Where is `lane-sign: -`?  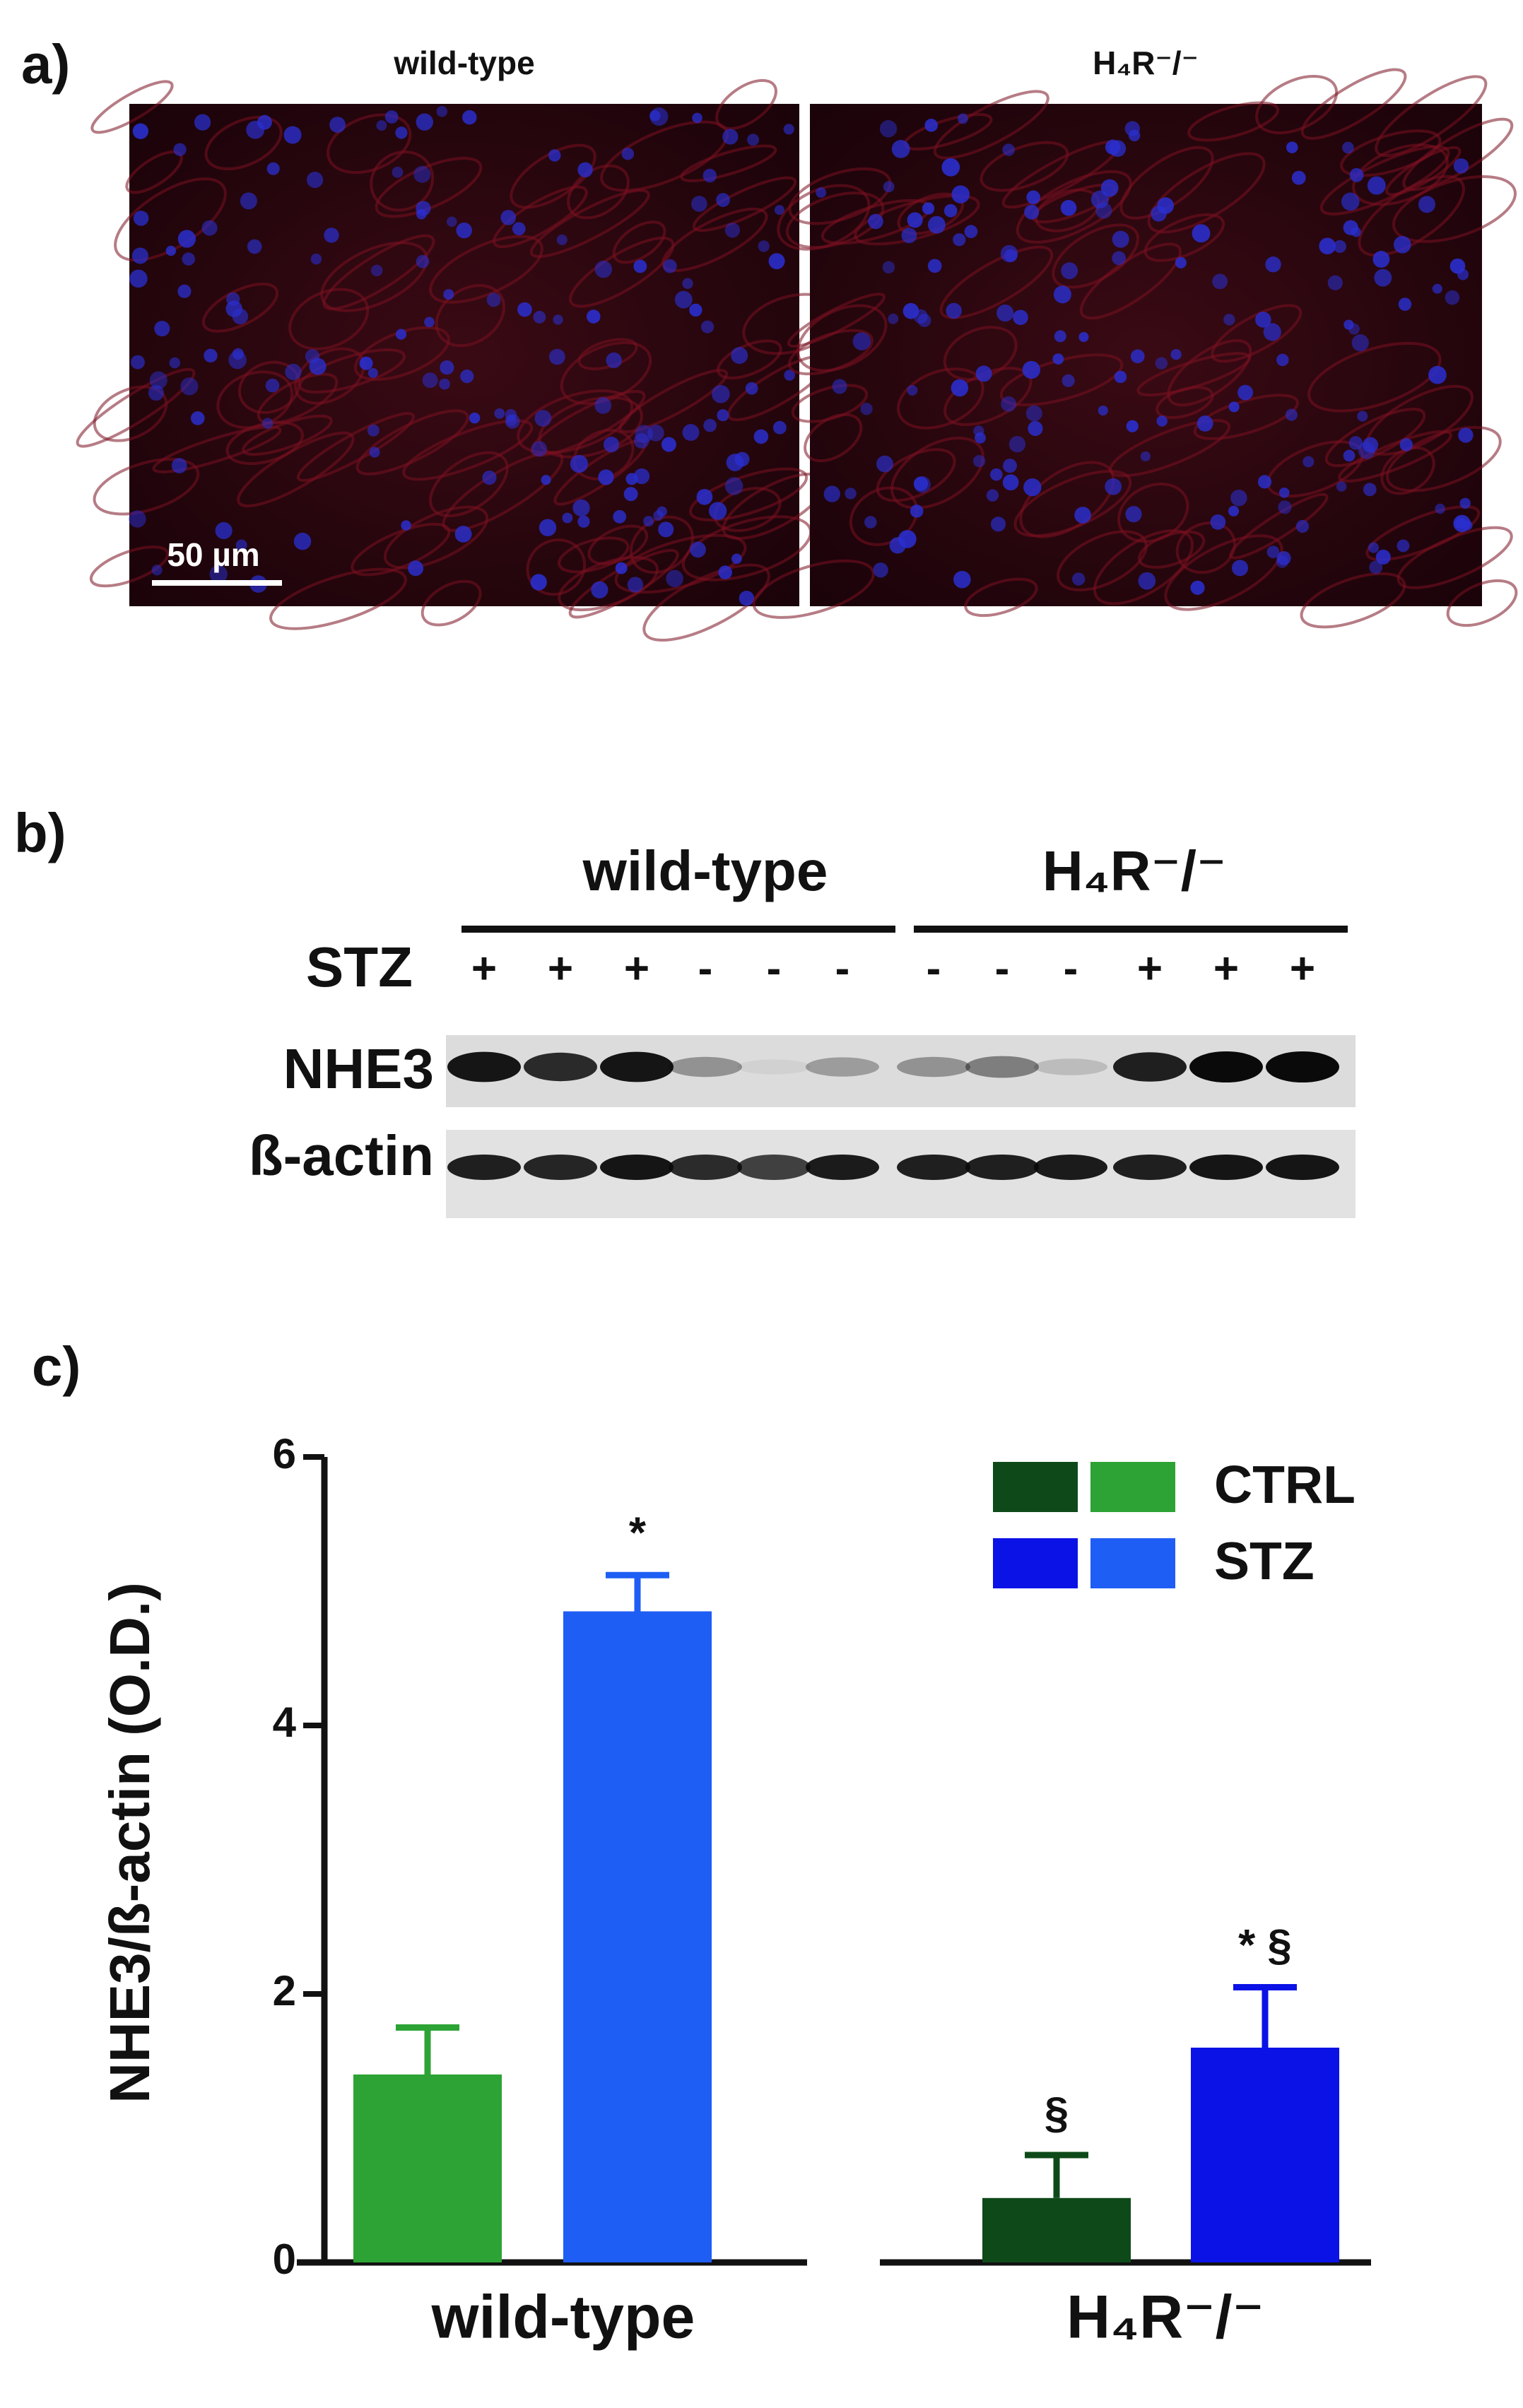 lane-sign: - is located at coordinates (934, 968).